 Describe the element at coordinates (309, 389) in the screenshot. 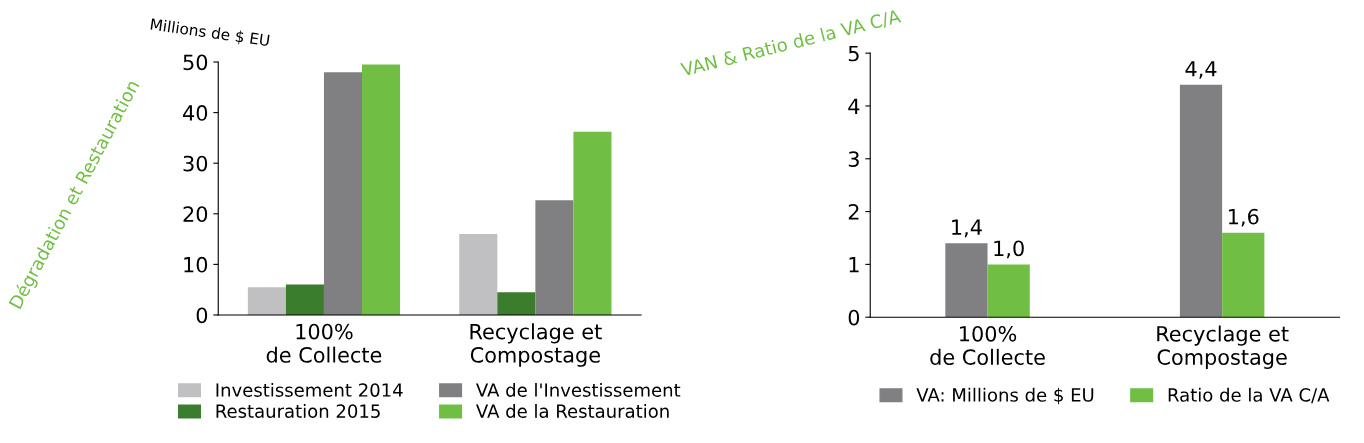

I see `legend-label: Investissement 2014` at that location.